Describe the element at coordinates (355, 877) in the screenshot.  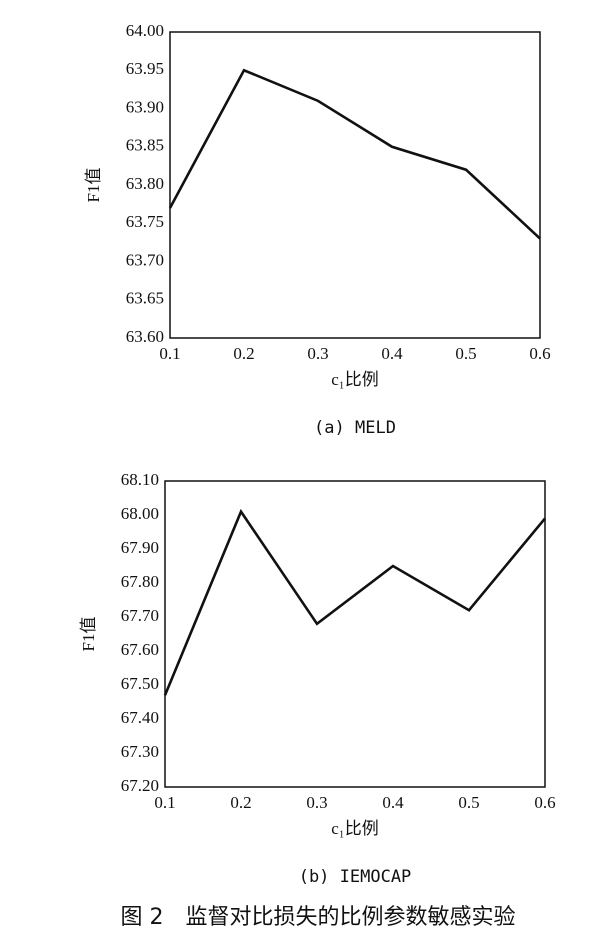
I see `chart-caption: (b) IEMOCAP` at that location.